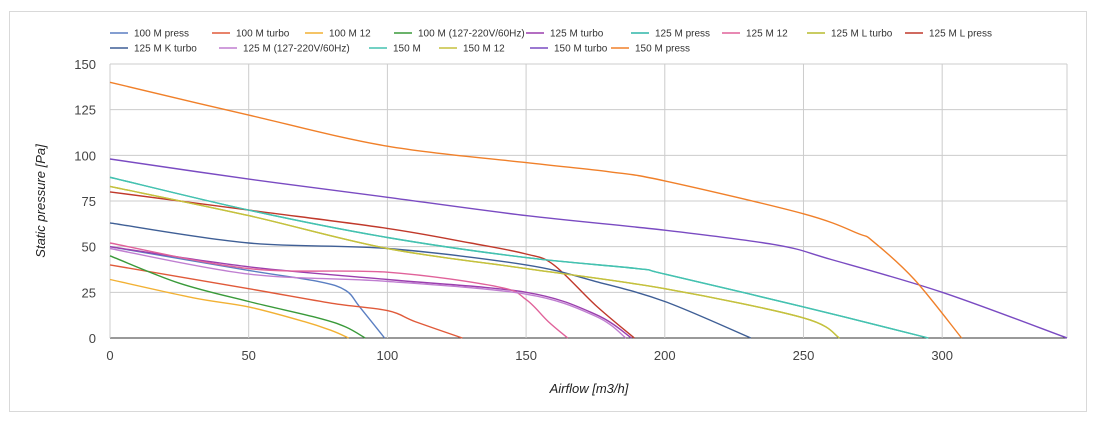  What do you see at coordinates (89, 201) in the screenshot?
I see `y-tick-label: 75` at bounding box center [89, 201].